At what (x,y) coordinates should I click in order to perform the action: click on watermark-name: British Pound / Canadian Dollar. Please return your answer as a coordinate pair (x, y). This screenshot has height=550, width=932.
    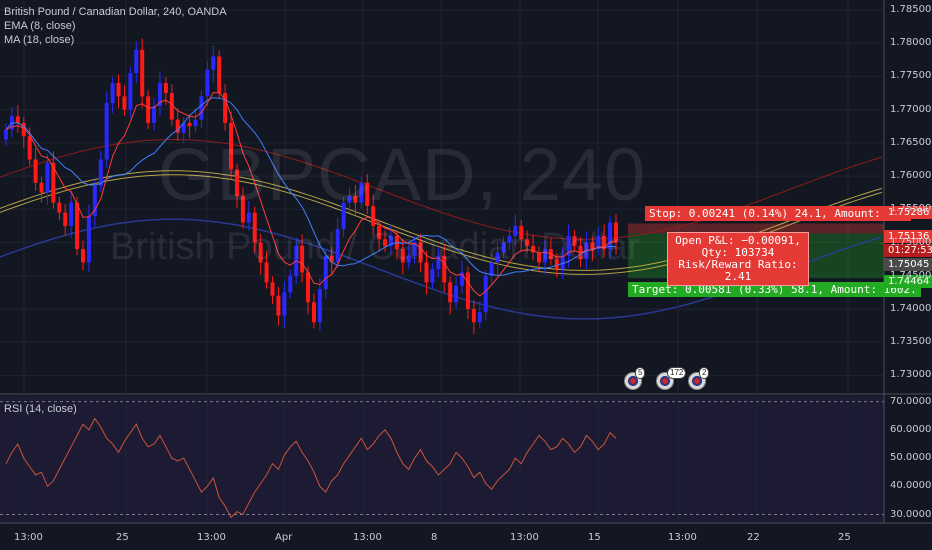
    Looking at the image, I should click on (375, 247).